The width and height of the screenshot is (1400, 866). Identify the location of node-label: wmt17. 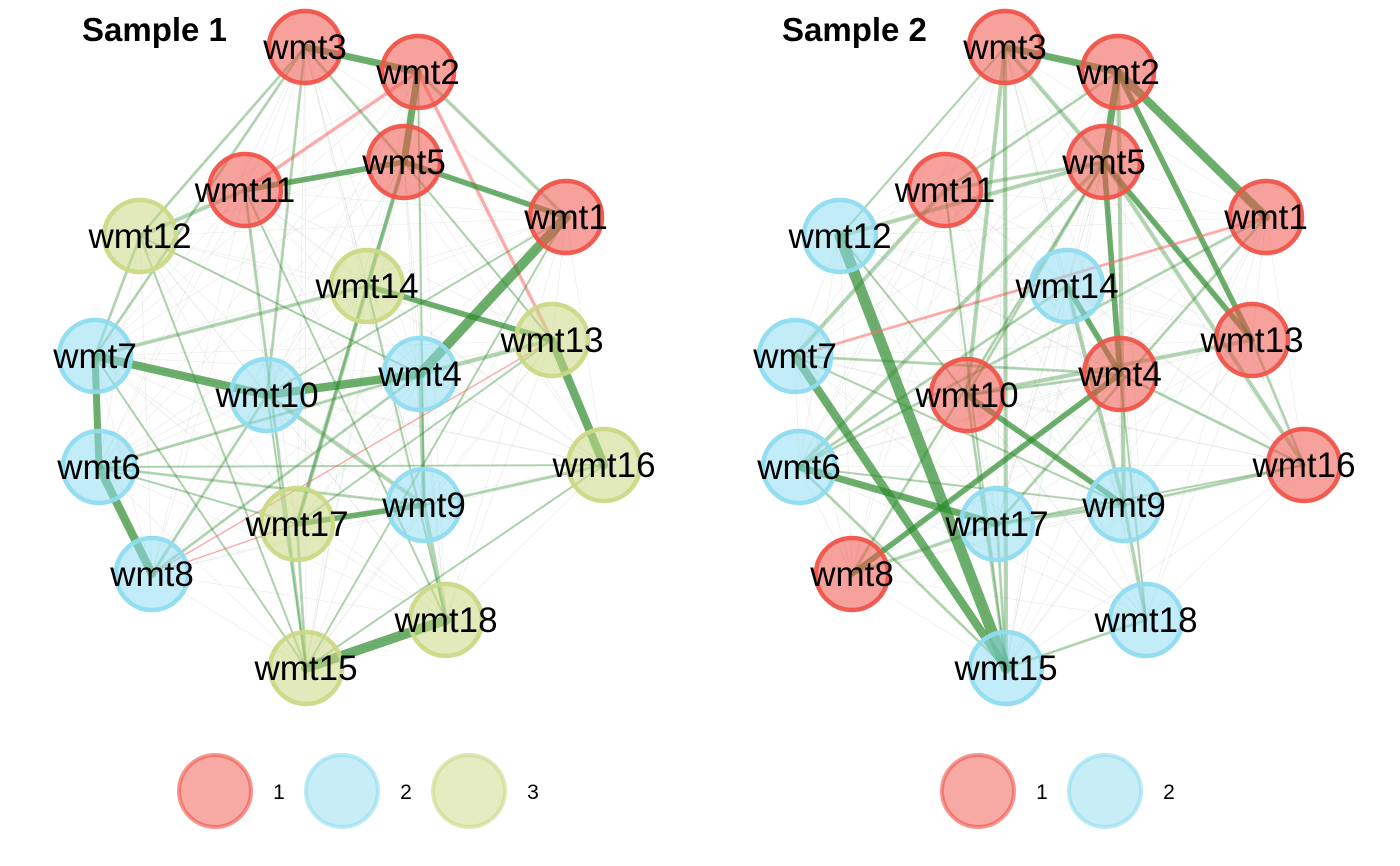
(996, 524).